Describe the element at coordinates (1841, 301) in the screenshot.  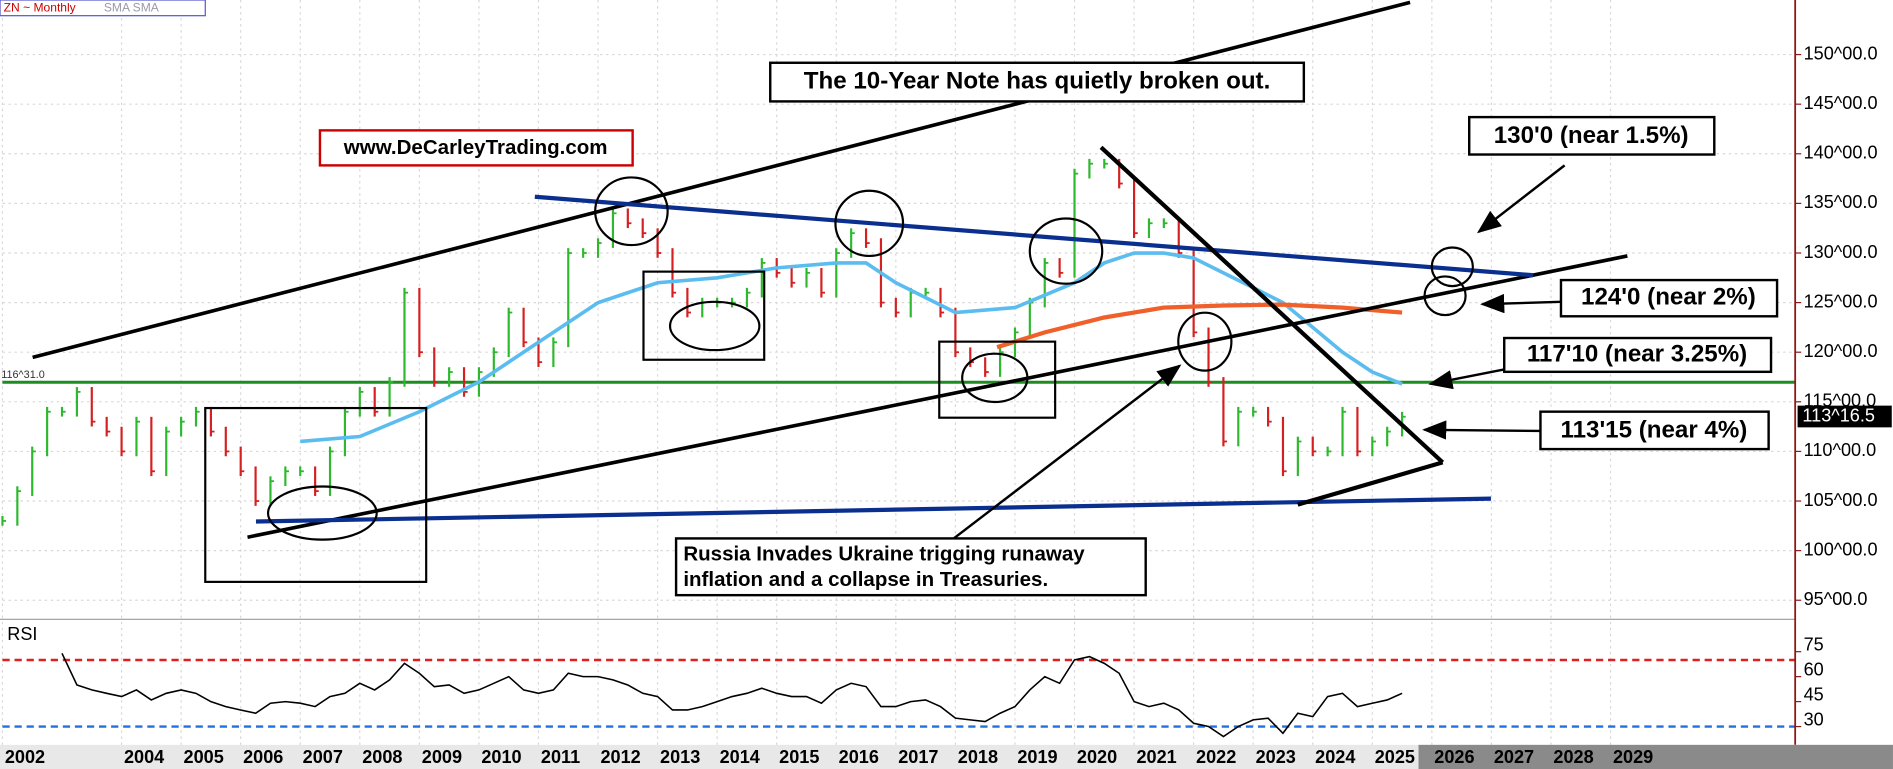
I see `y-tick-label: 125^00.0` at that location.